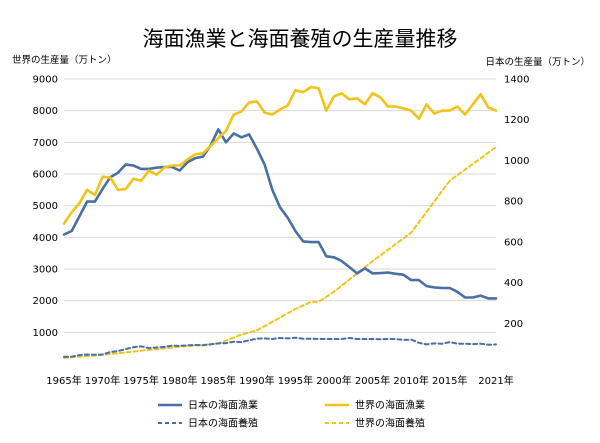 This screenshot has width=600, height=443. Describe the element at coordinates (256, 380) in the screenshot. I see `x-tick-label: 1990年` at that location.